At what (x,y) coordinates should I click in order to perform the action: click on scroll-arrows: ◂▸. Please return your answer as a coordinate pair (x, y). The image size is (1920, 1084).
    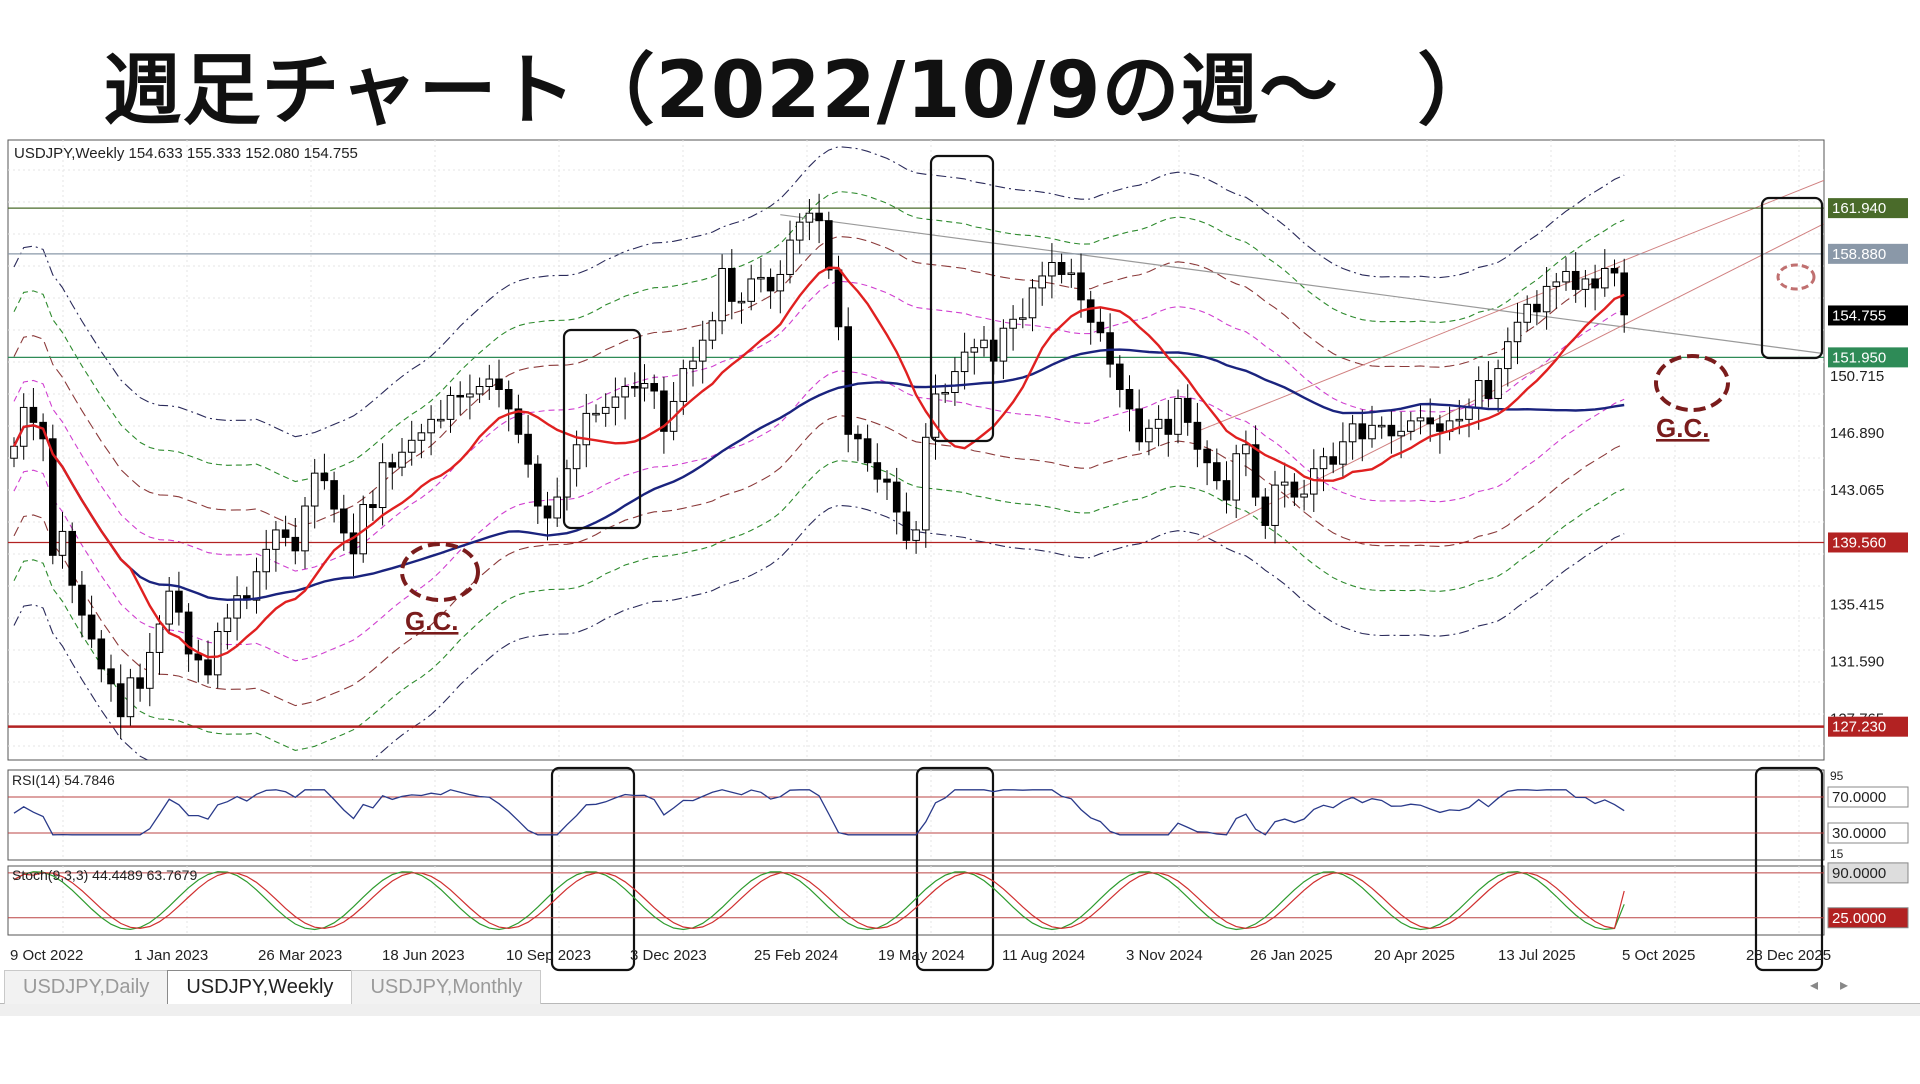
    Looking at the image, I should click on (1840, 984).